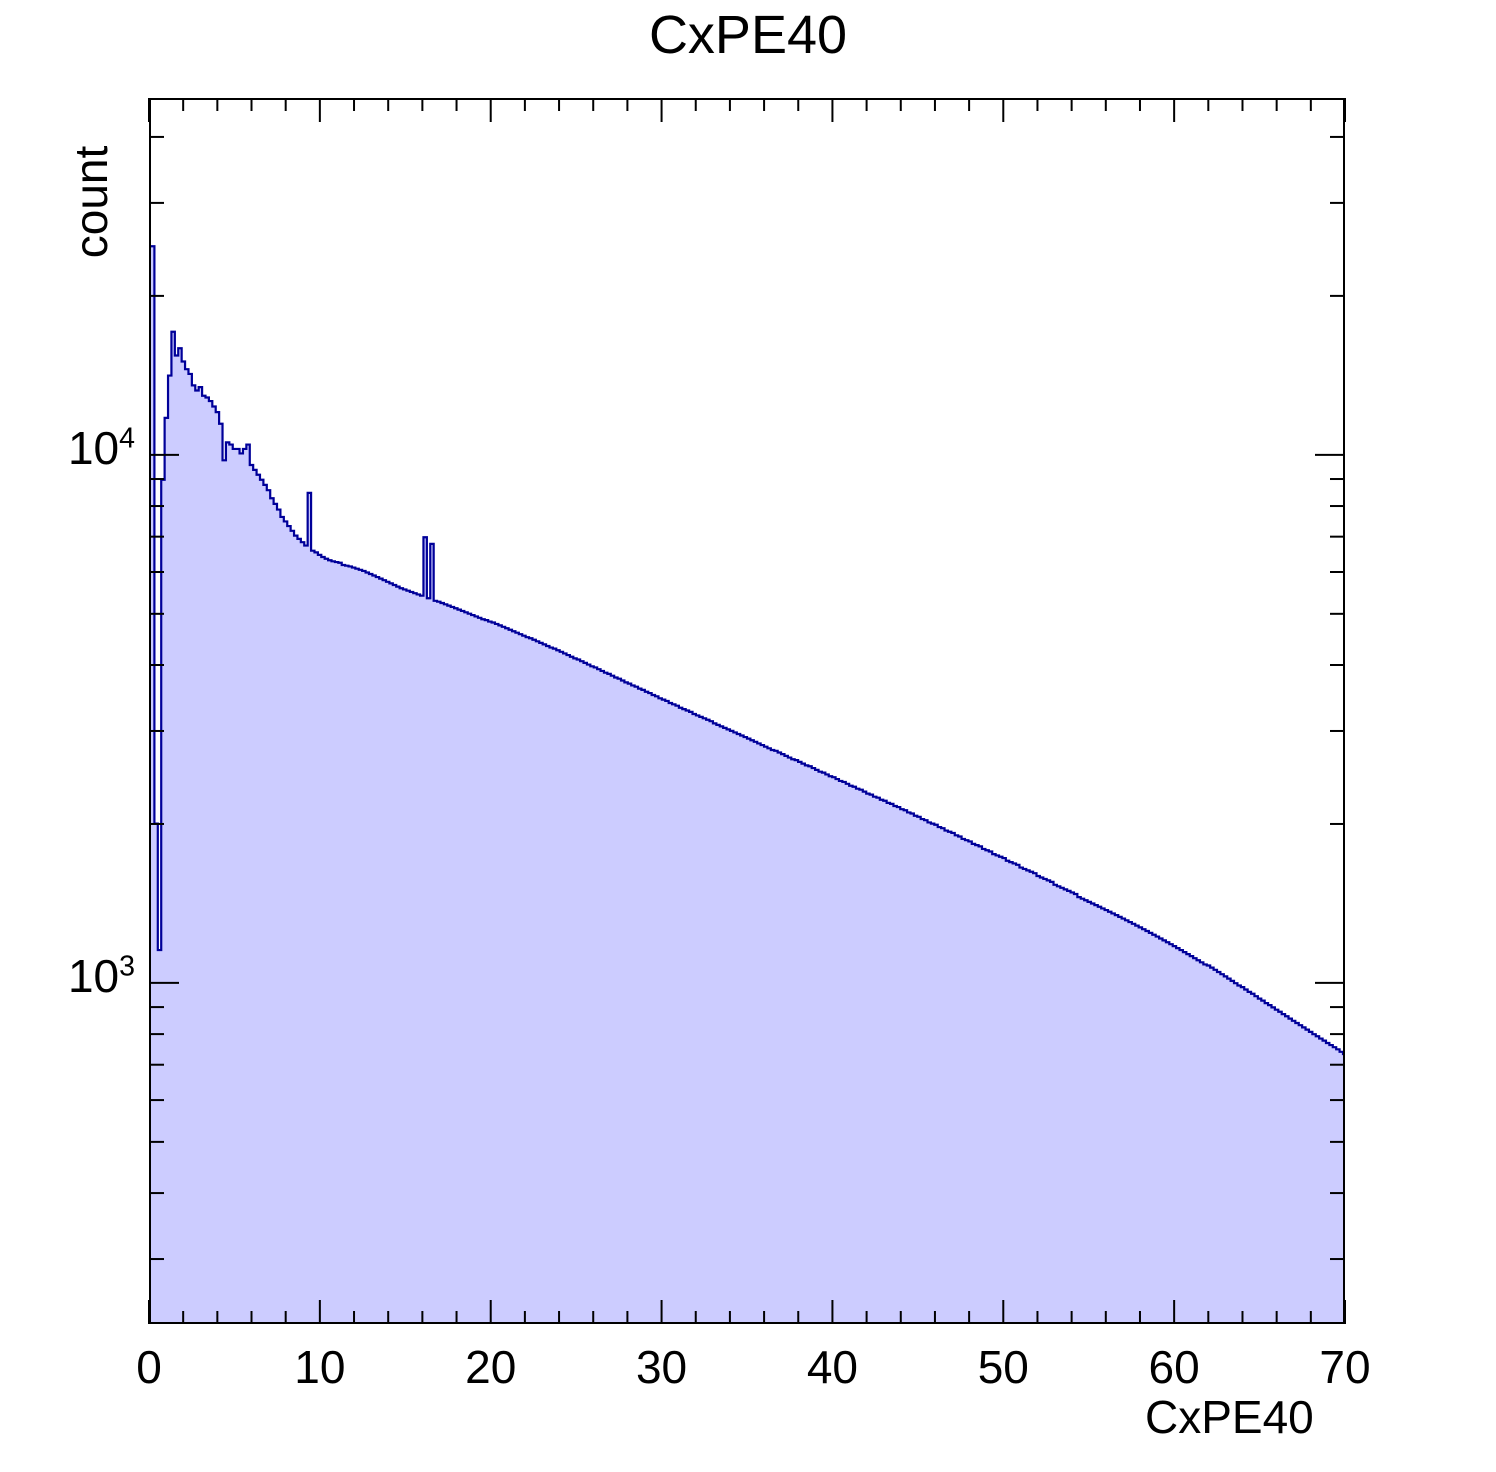  I want to click on y-tick-exponent: 3, so click(127, 966).